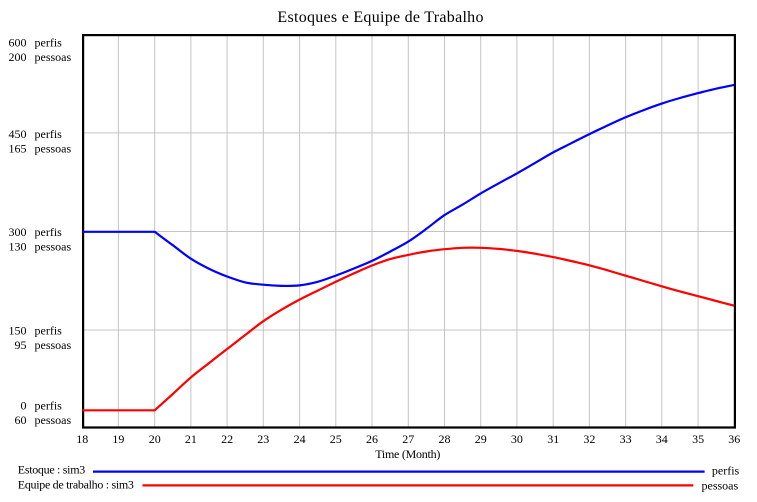 The image size is (757, 502). I want to click on svg-text: 95, so click(21, 345).